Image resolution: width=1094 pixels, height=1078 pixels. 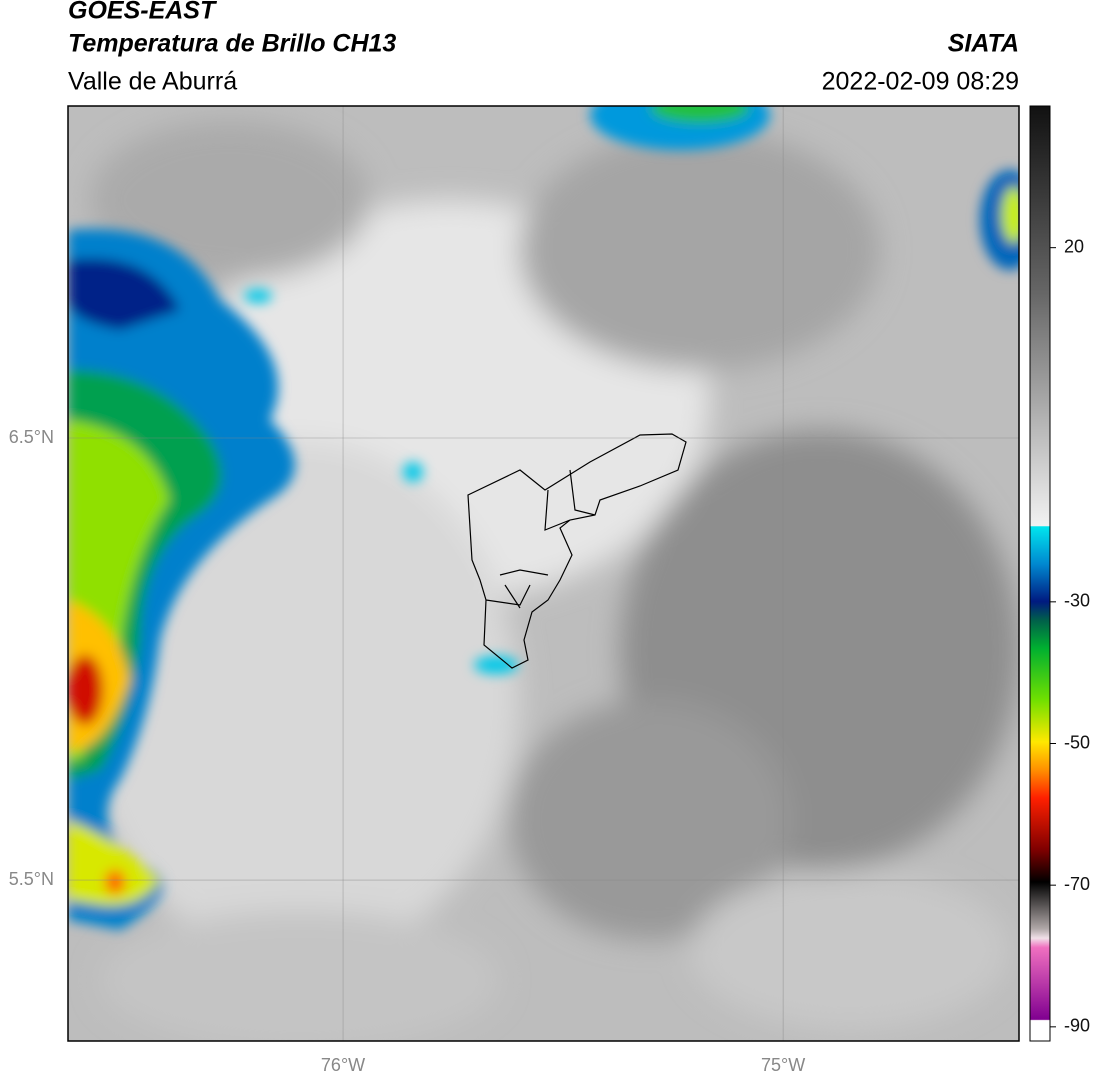 I want to click on lon-label: 75°W, so click(x=783, y=1065).